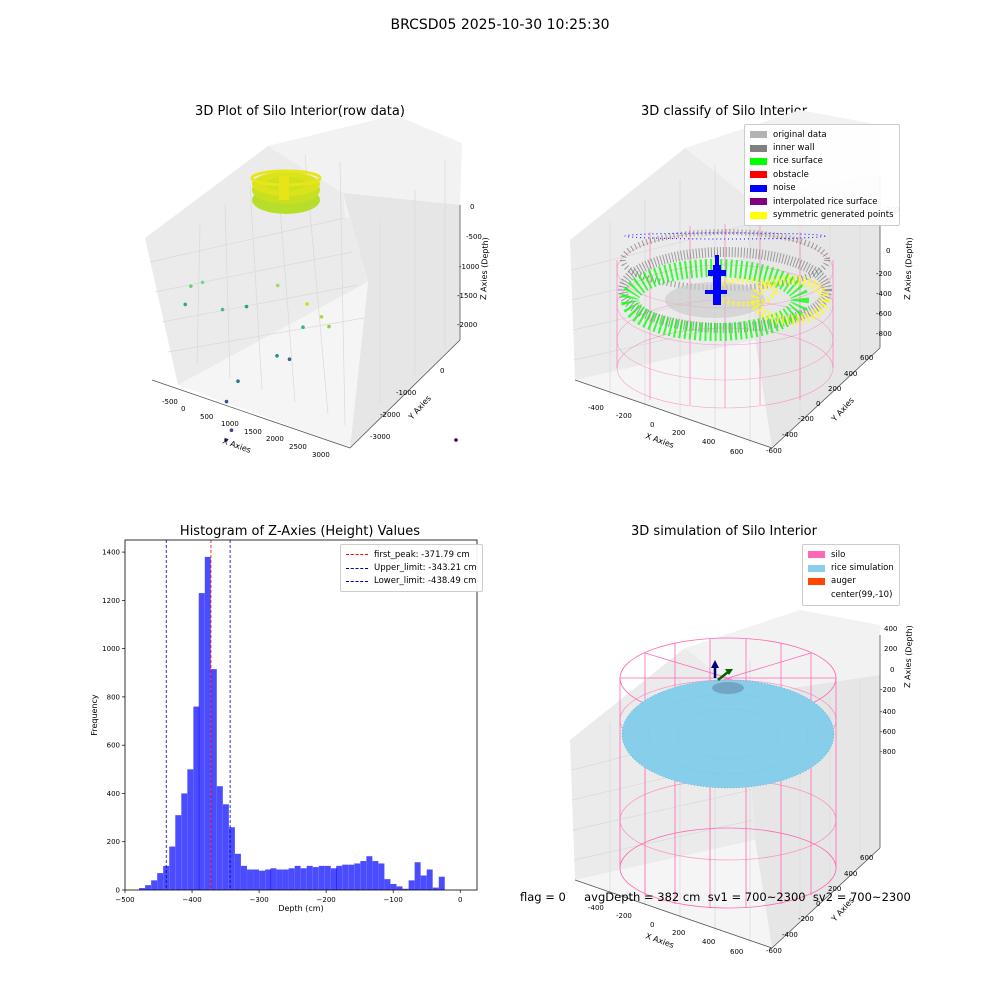  Describe the element at coordinates (822, 188) in the screenshot. I see `legend-item-noise: noise` at that location.